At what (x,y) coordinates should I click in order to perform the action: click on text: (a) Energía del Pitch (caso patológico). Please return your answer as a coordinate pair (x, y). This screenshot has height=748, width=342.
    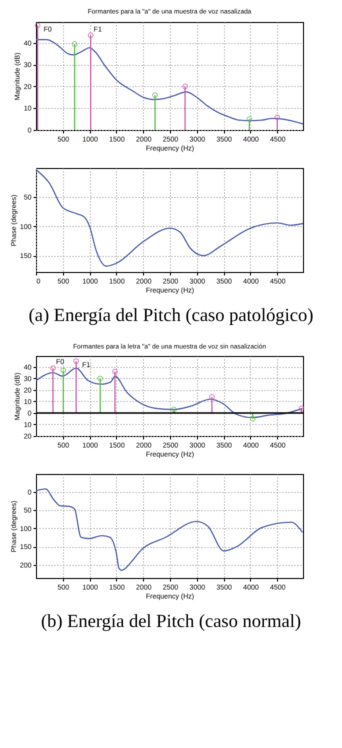
    Looking at the image, I should click on (171, 316).